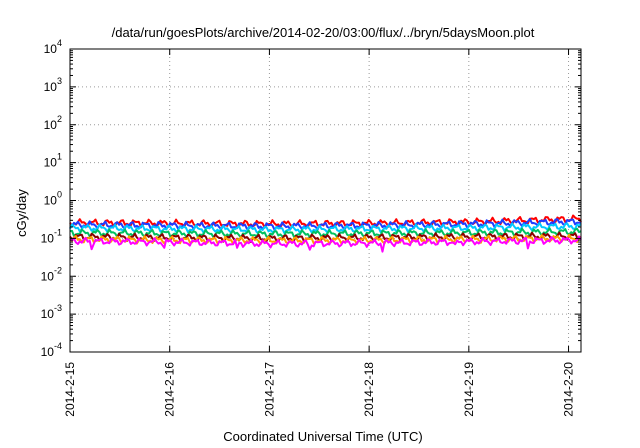  Describe the element at coordinates (51, 236) in the screenshot. I see `y-tick-label: 10⁻¹` at that location.